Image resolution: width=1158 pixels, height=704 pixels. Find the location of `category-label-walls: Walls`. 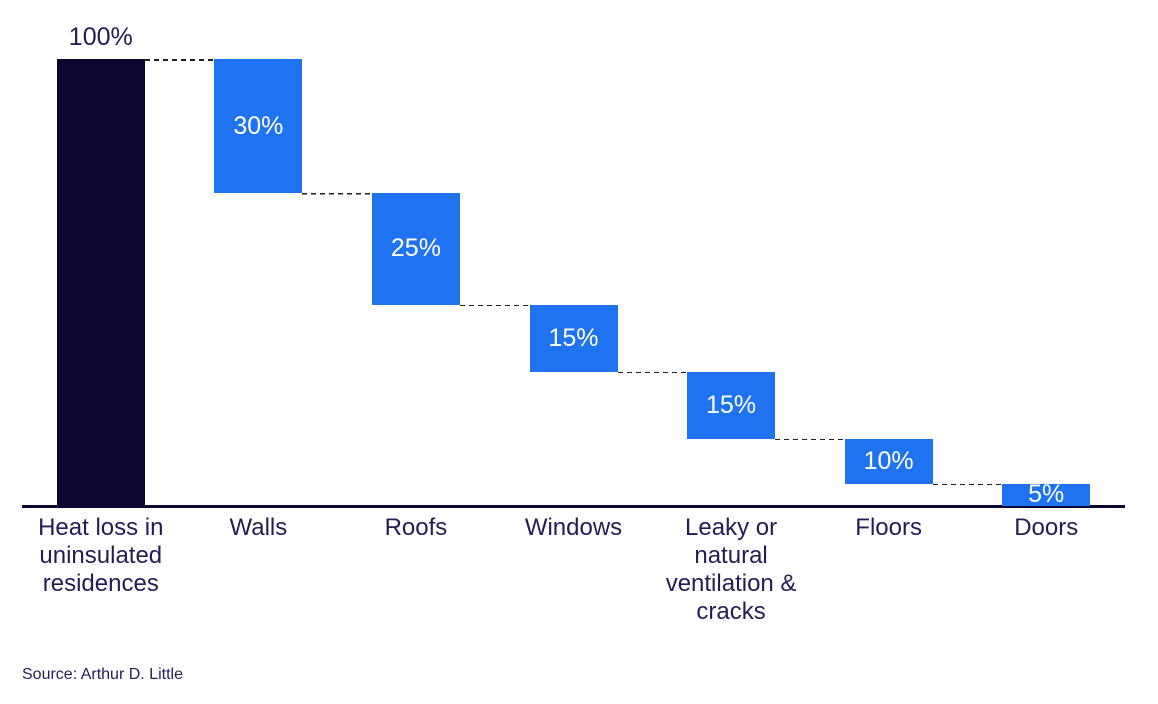

category-label-walls: Walls is located at coordinates (258, 527).